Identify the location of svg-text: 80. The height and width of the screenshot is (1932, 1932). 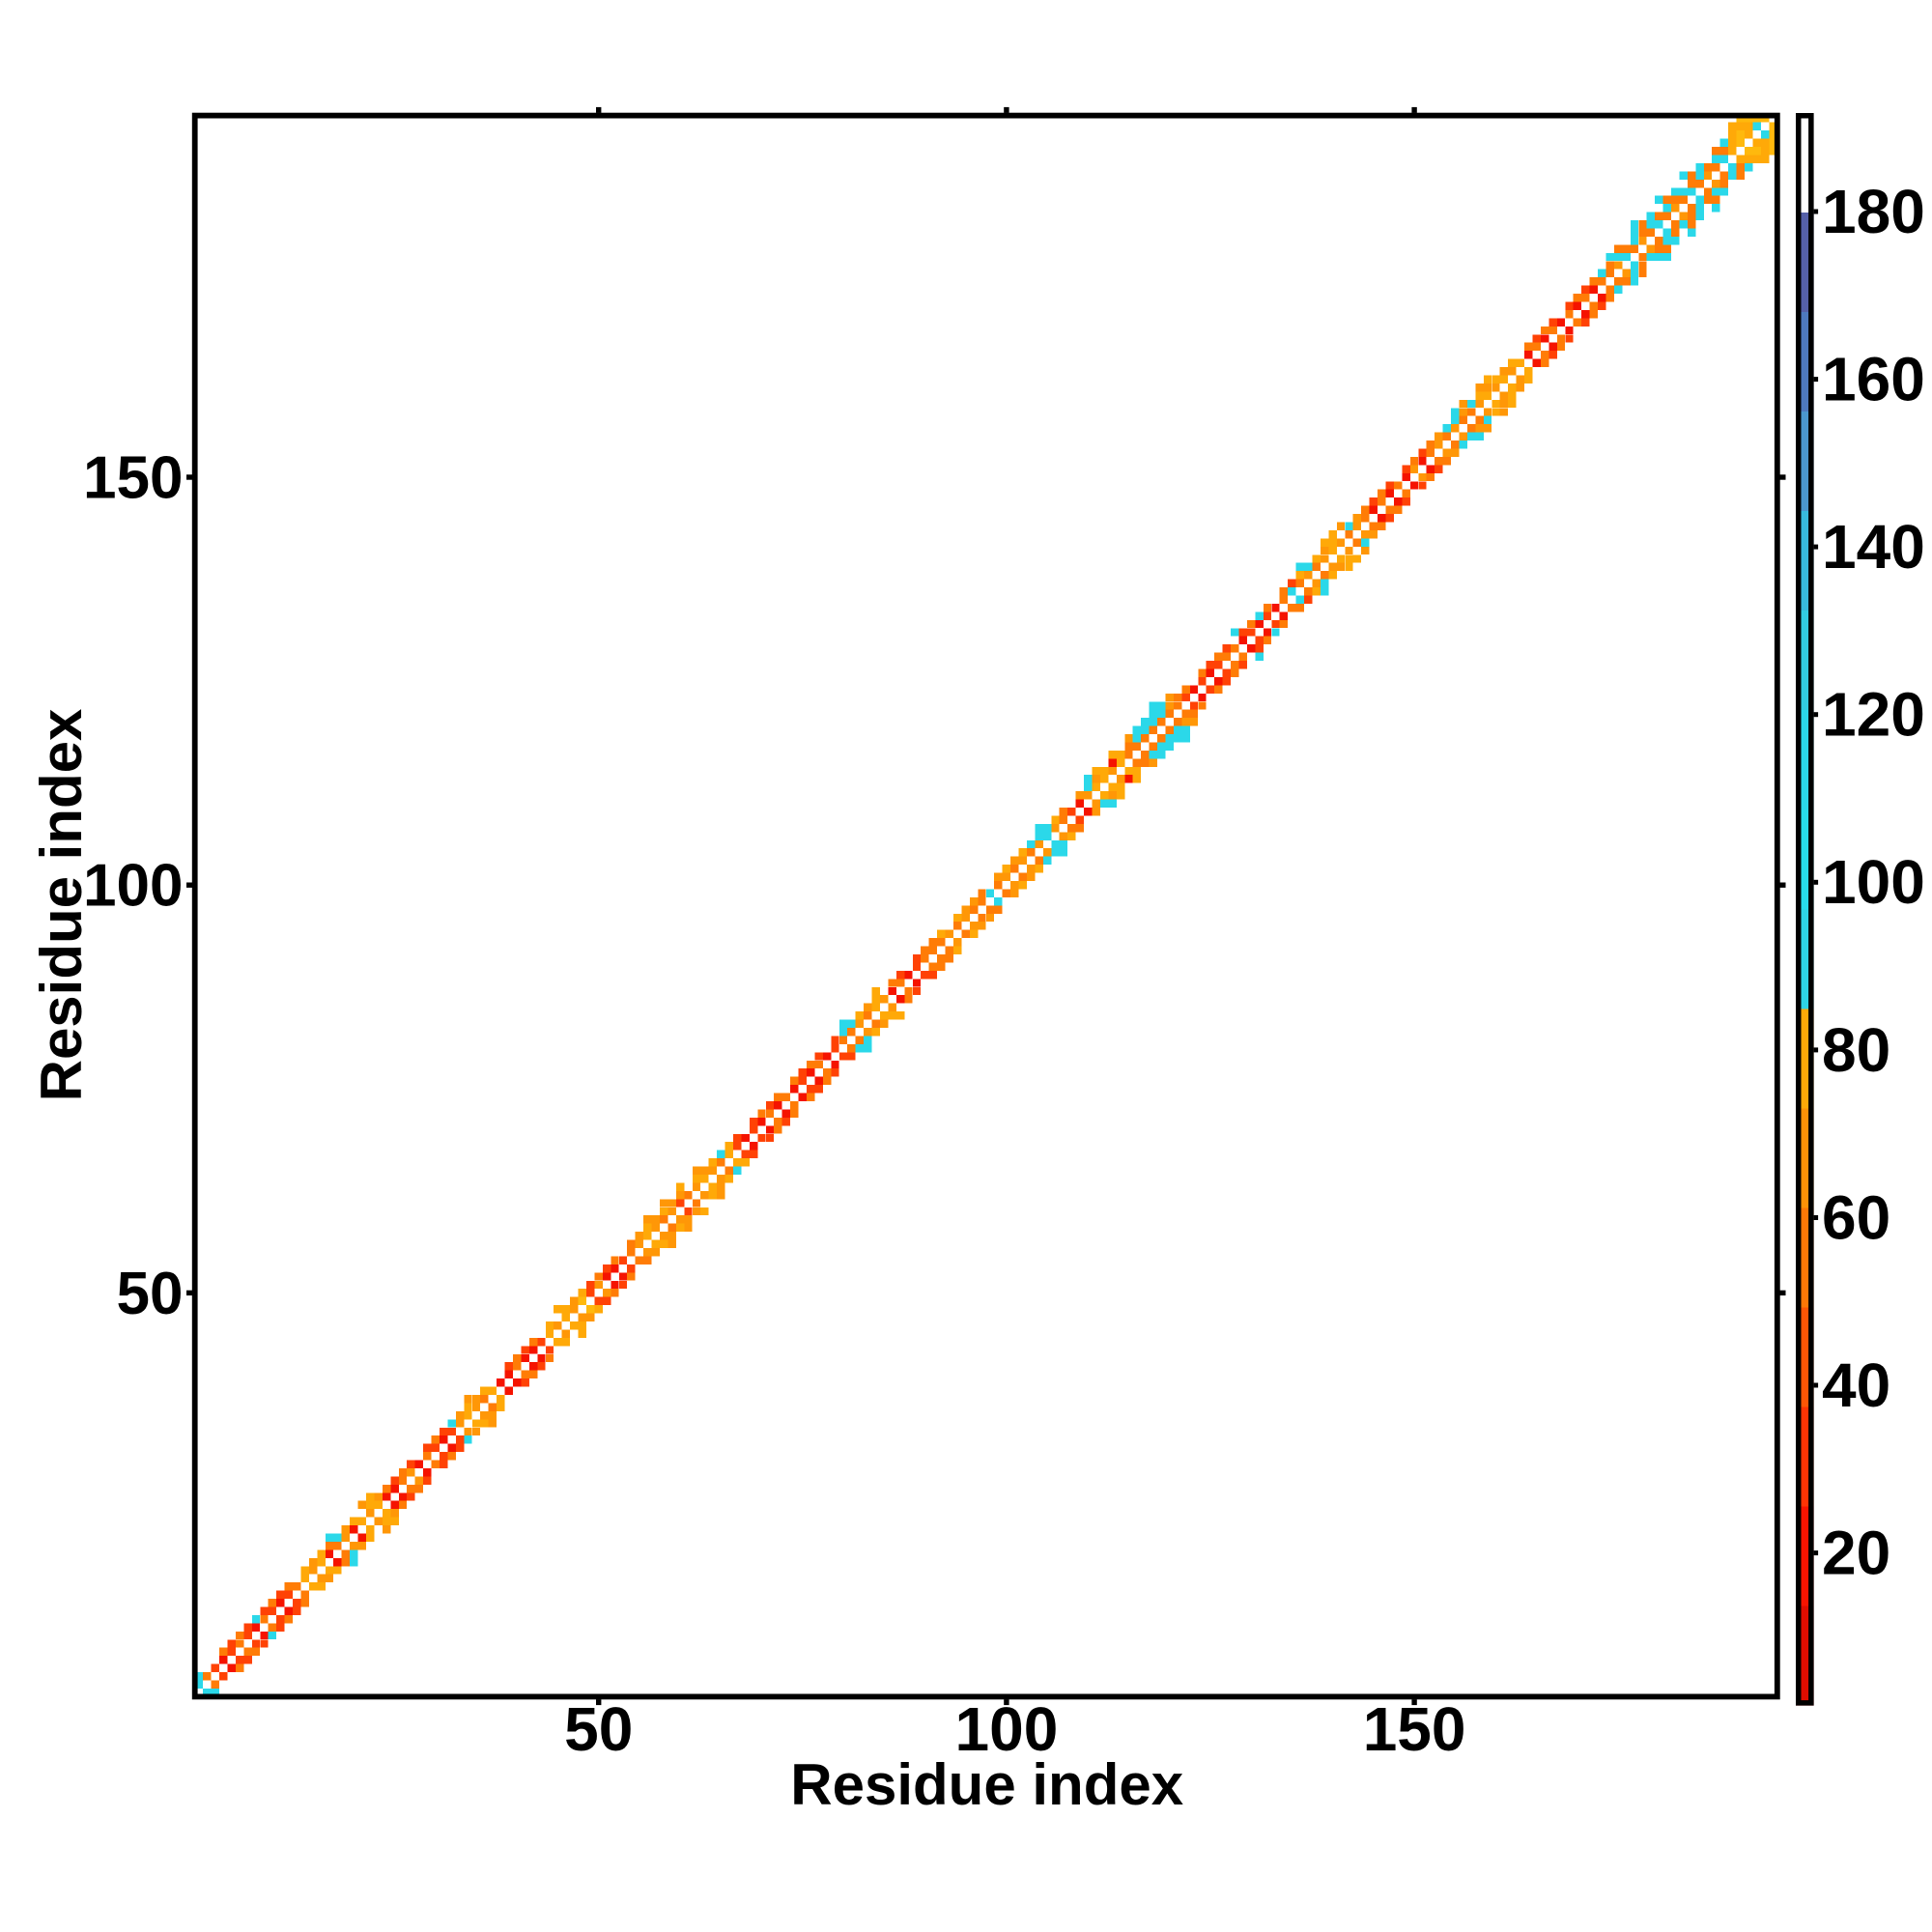
(1856, 1050).